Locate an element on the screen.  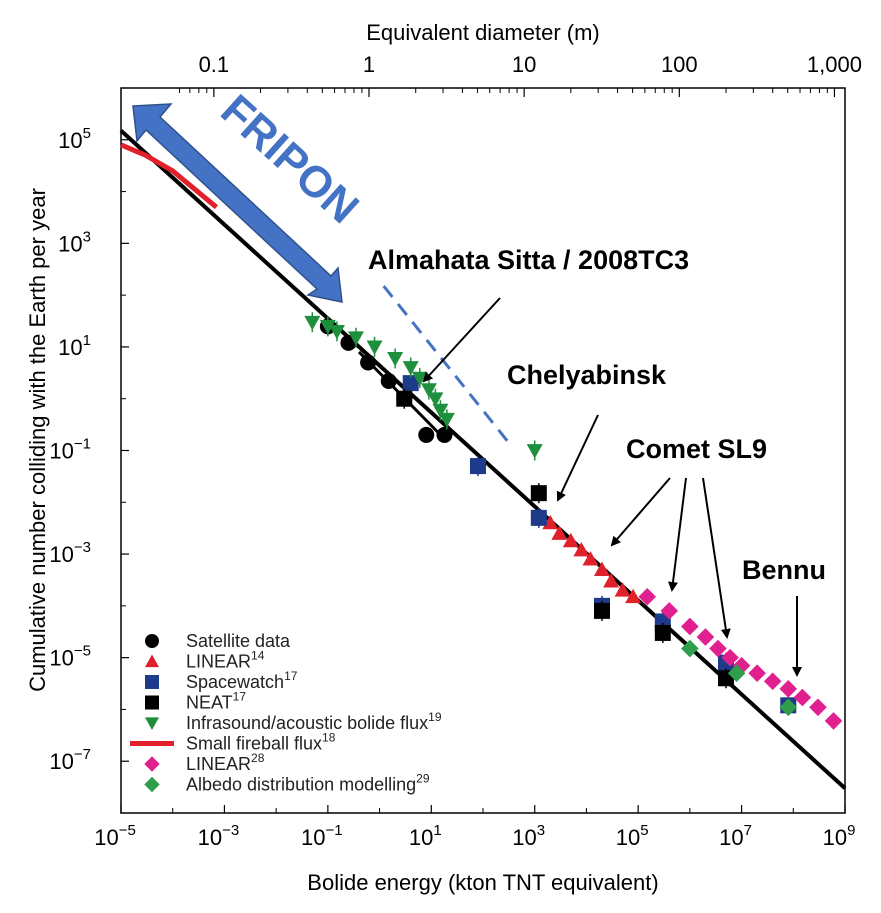
legend-label: Satellite data is located at coordinates (238, 641).